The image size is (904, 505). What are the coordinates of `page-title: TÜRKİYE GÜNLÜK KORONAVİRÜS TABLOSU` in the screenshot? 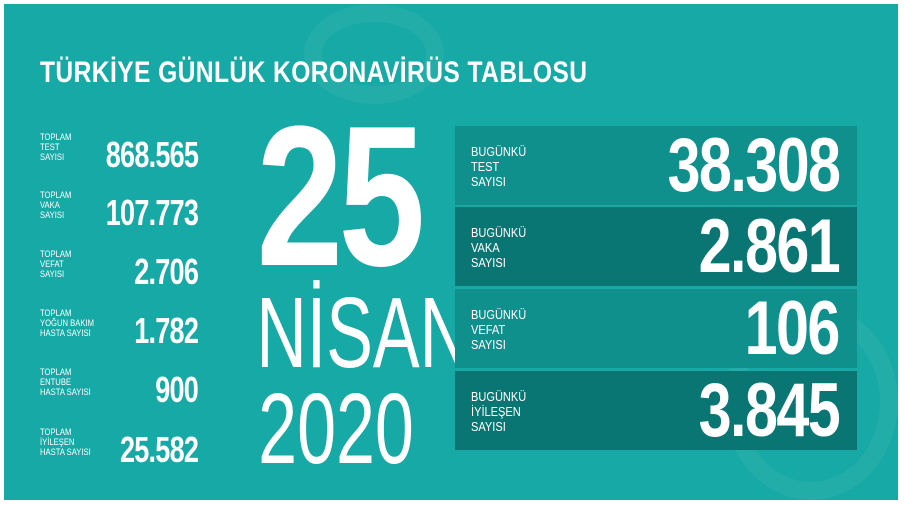 It's located at (314, 72).